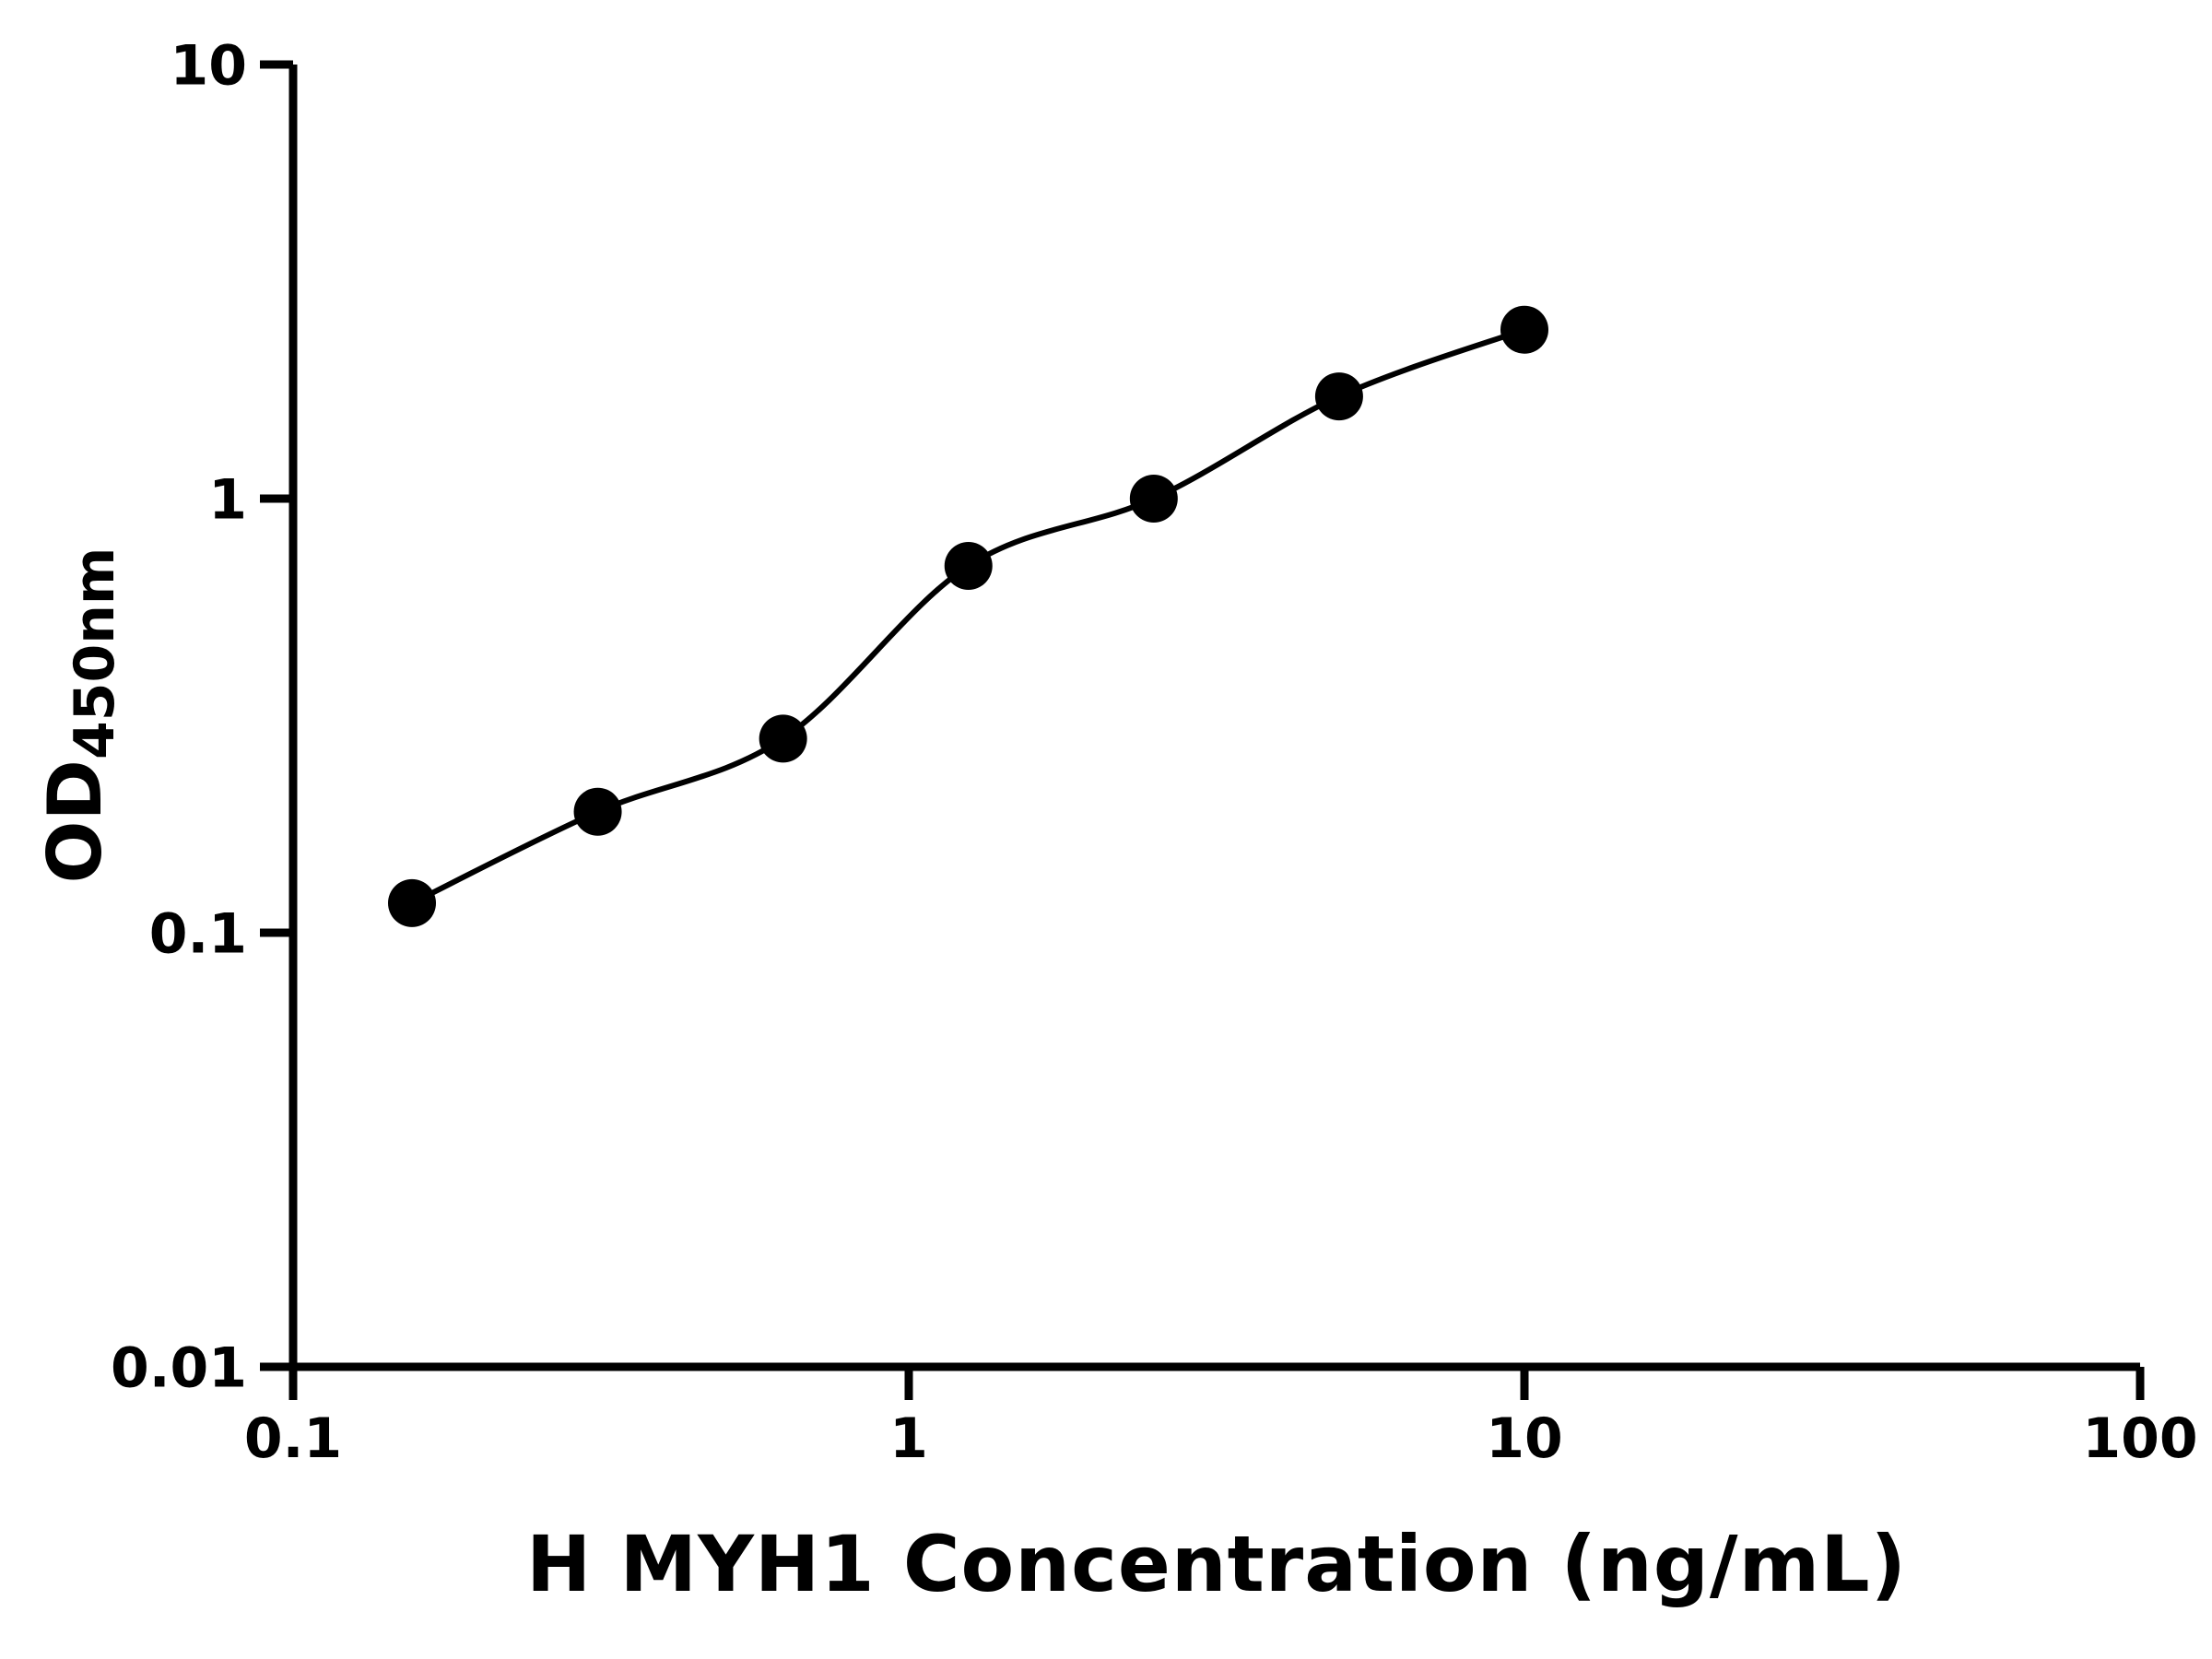 This screenshot has width=2212, height=1659. I want to click on y-tick-label: 0.1, so click(198, 934).